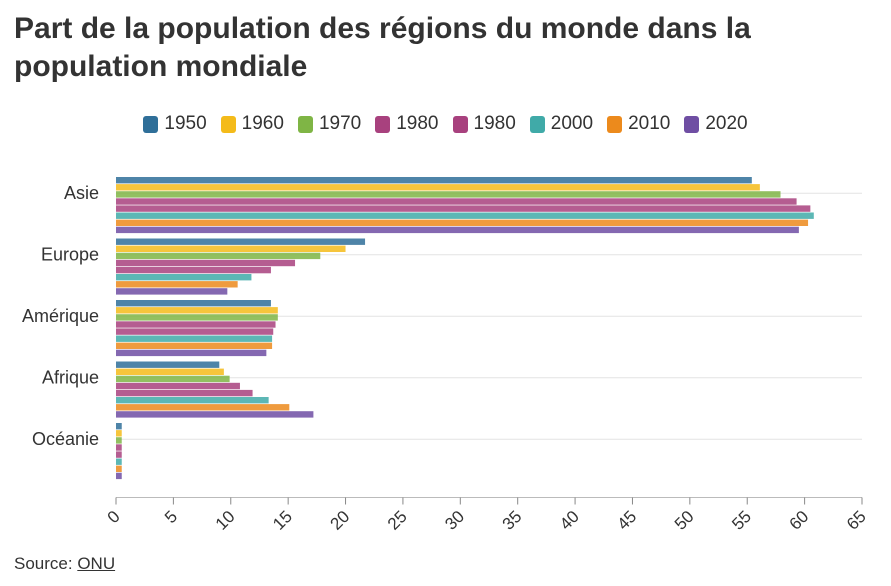 This screenshot has height=586, width=891. Describe the element at coordinates (171, 517) in the screenshot. I see `x-tick-label: 5` at that location.